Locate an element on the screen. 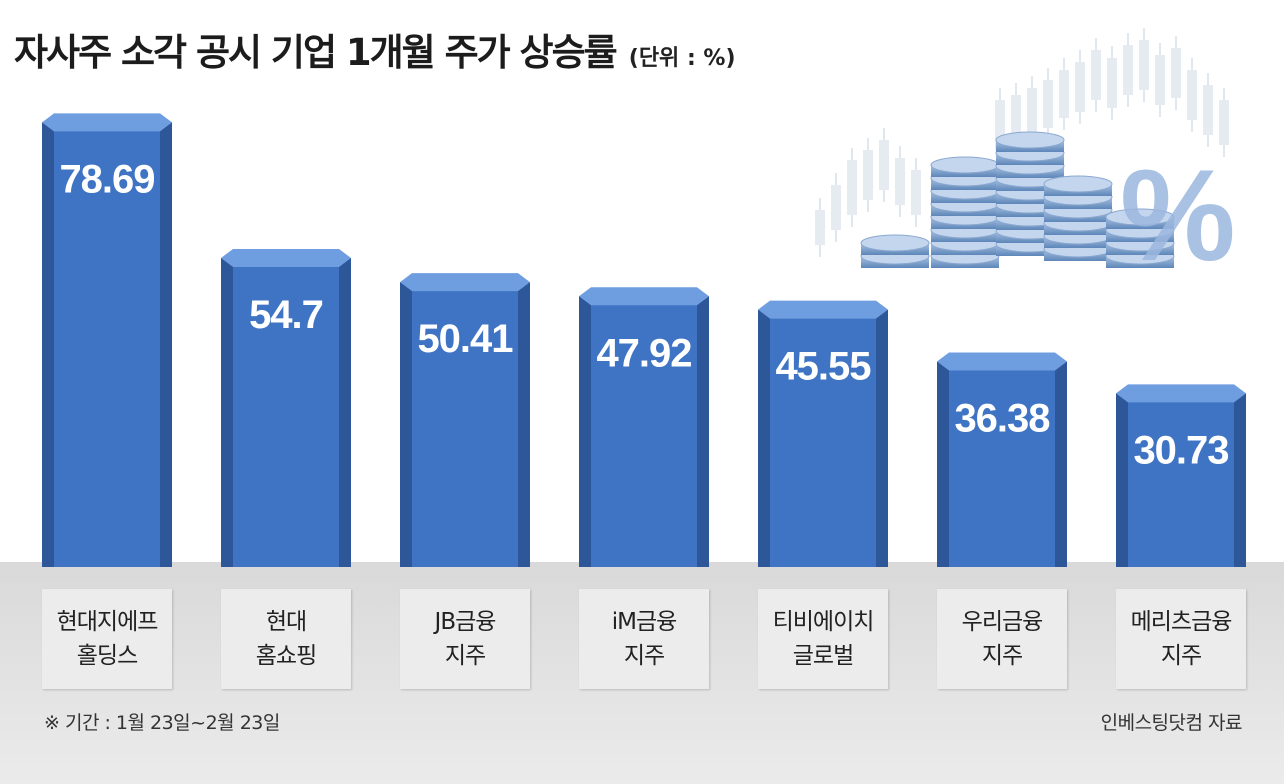  source-note: 인베스팅닷컴 자료 is located at coordinates (1171, 723).